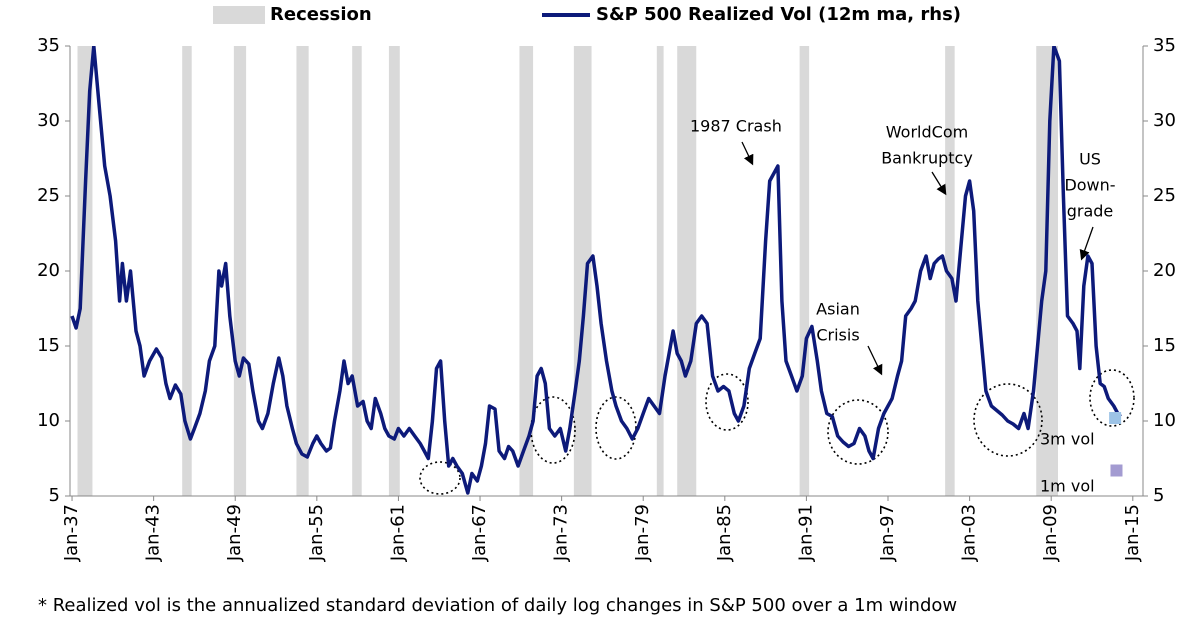 The image size is (1196, 623). Describe the element at coordinates (736, 126) in the screenshot. I see `annotation: 1987 Crash` at that location.